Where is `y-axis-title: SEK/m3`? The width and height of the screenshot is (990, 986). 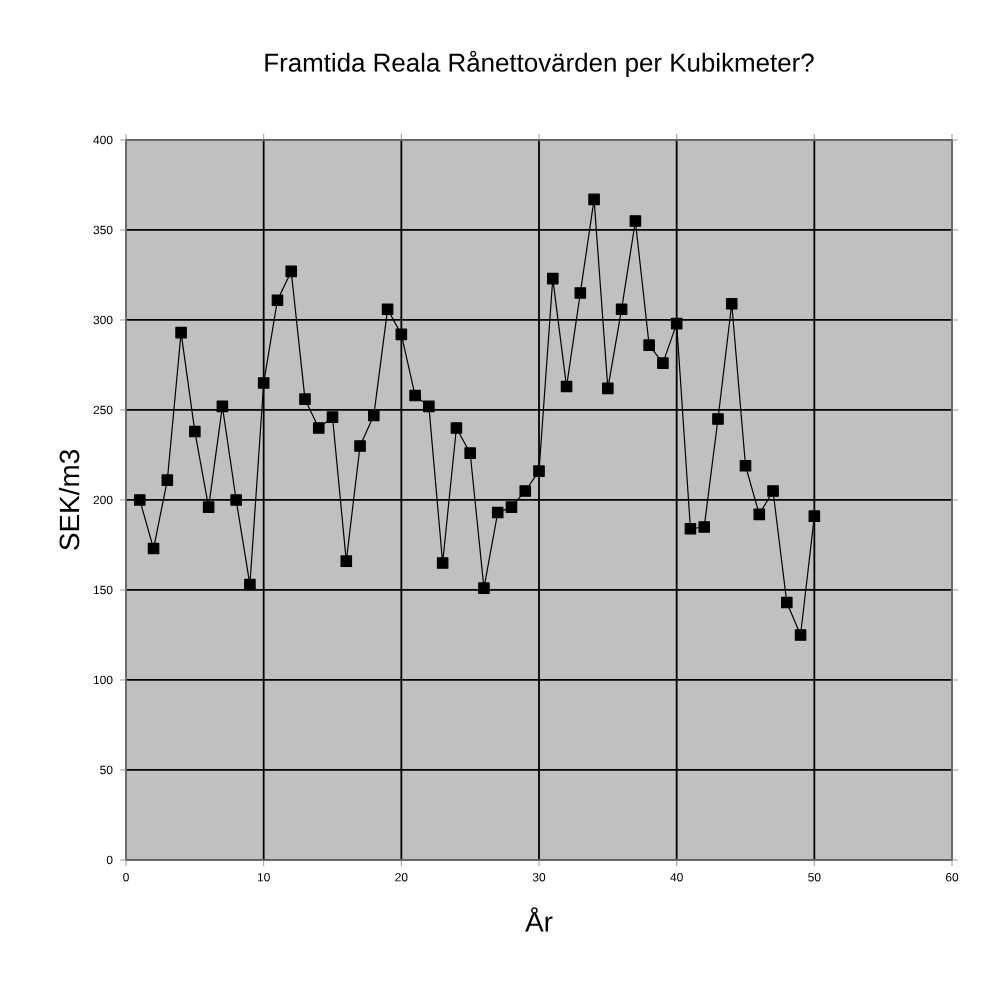 y-axis-title: SEK/m3 is located at coordinates (69, 500).